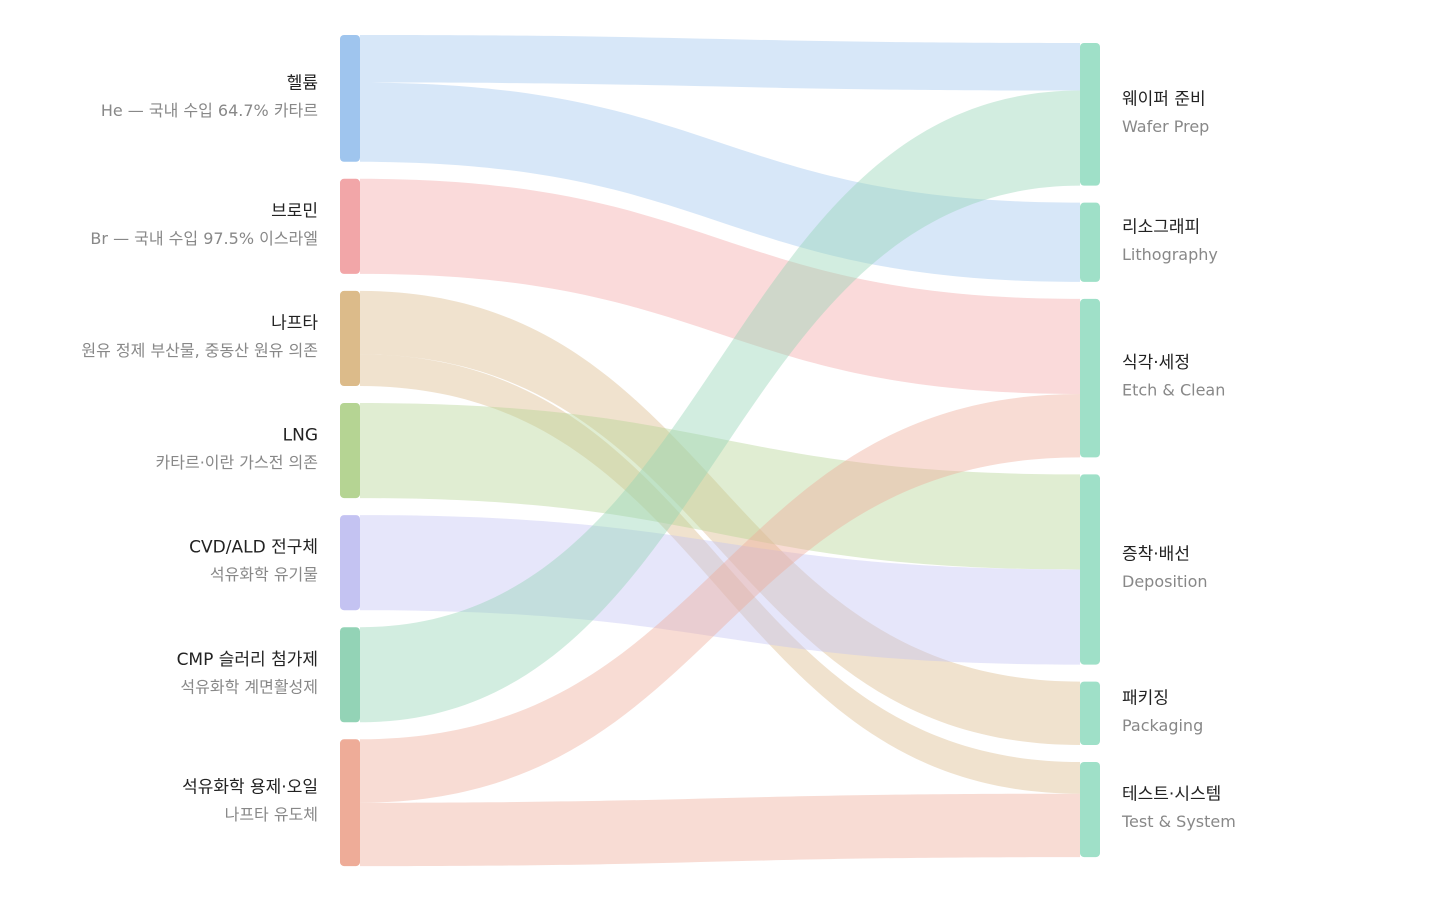  I want to click on target-sublabel: Deposition, so click(1165, 581).